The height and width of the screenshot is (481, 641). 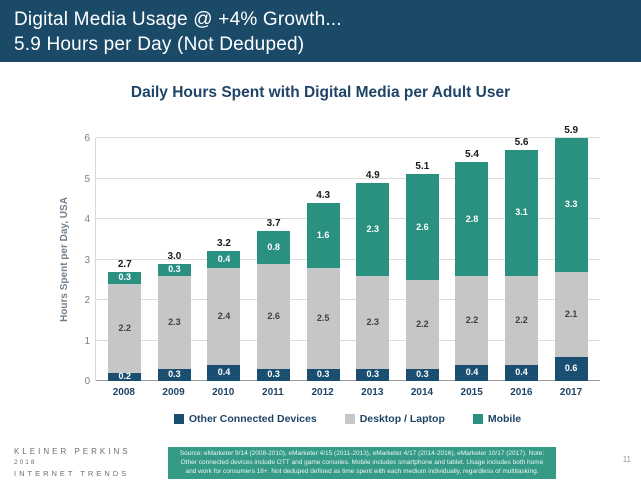 I want to click on page-number: 11, so click(x=626, y=459).